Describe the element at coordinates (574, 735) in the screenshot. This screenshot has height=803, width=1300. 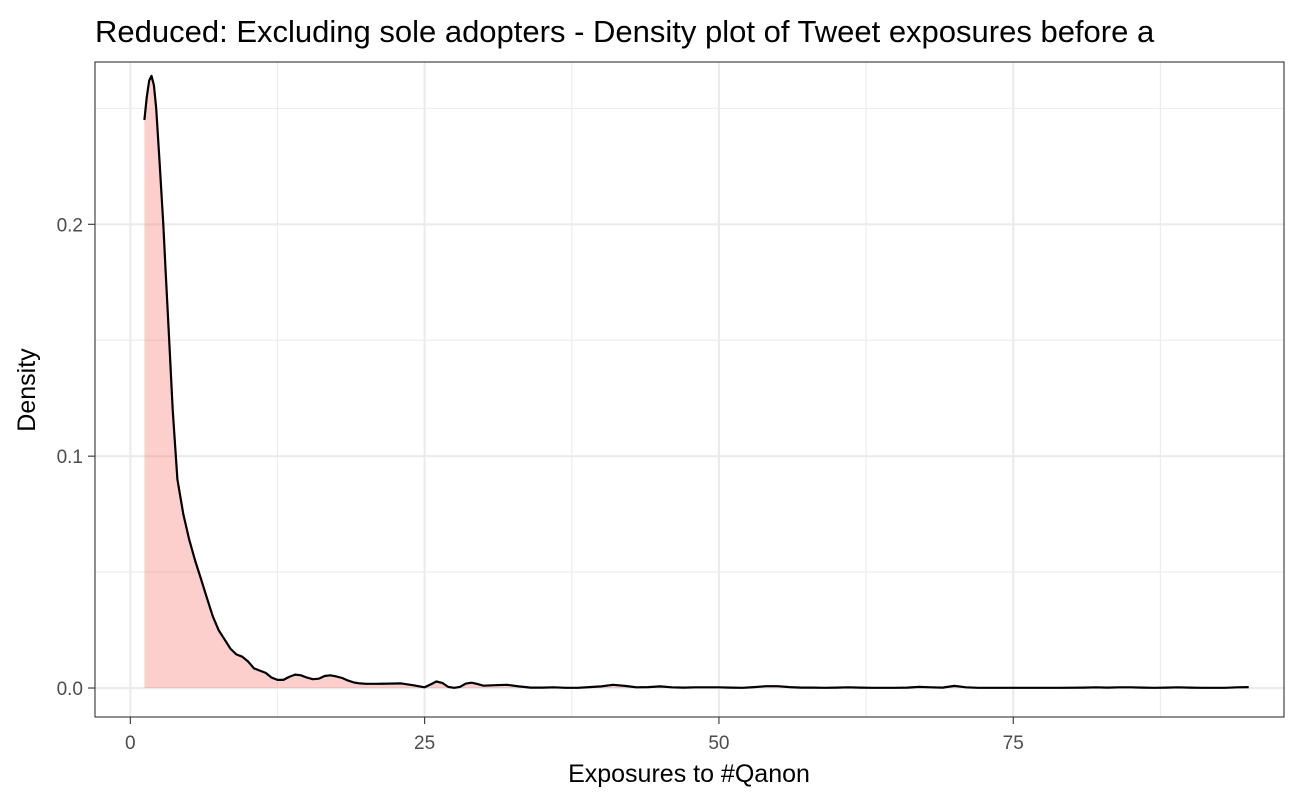
I see `x-axis: 0 25 50 75` at that location.